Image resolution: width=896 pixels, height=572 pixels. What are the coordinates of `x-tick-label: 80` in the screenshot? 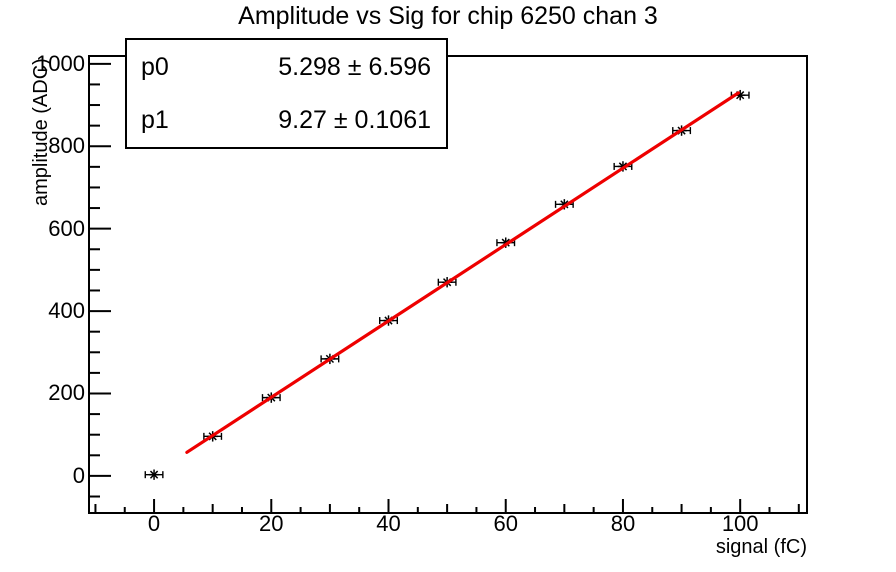 It's located at (623, 523).